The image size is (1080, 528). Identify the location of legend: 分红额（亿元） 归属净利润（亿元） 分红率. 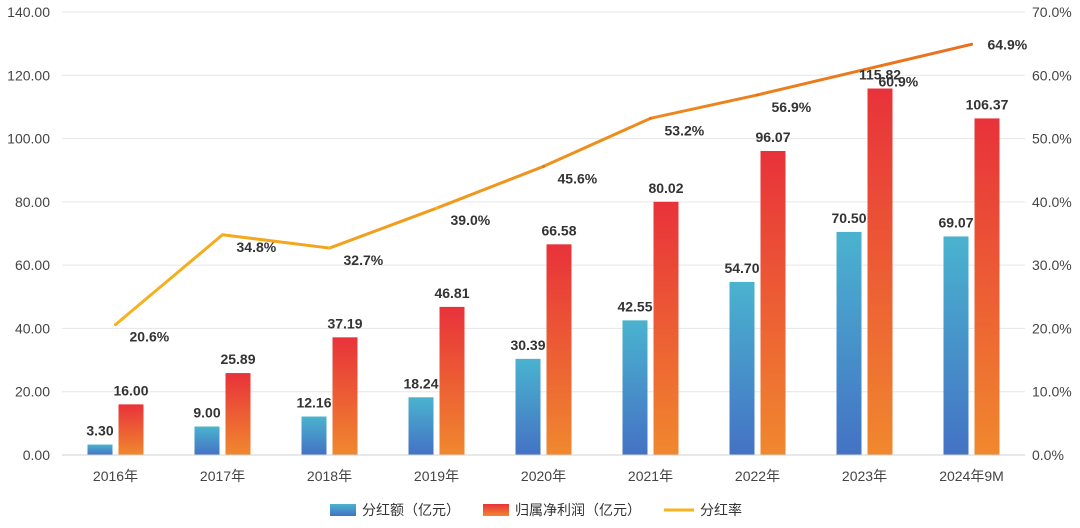
(536, 510).